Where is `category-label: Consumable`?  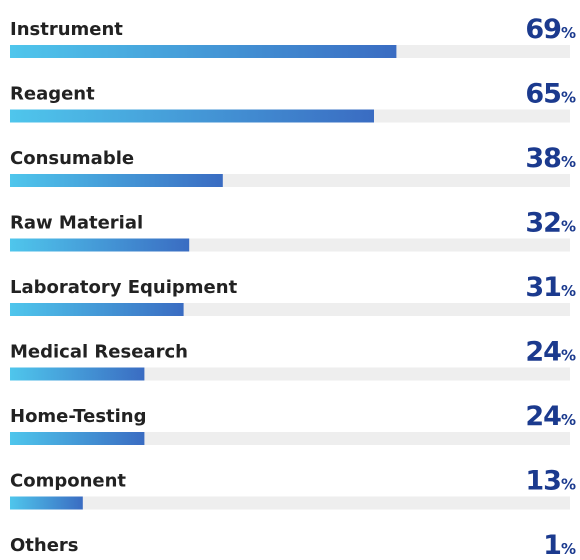 category-label: Consumable is located at coordinates (72, 158).